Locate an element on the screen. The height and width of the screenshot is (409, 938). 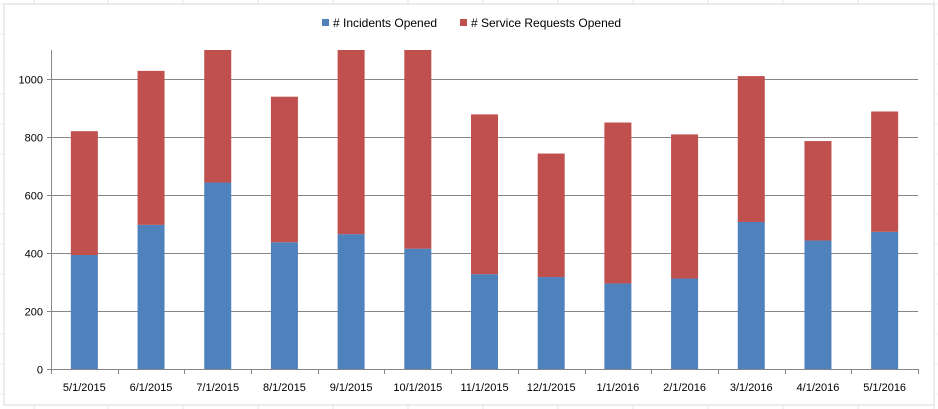
y-tick-label: 400 is located at coordinates (34, 255).